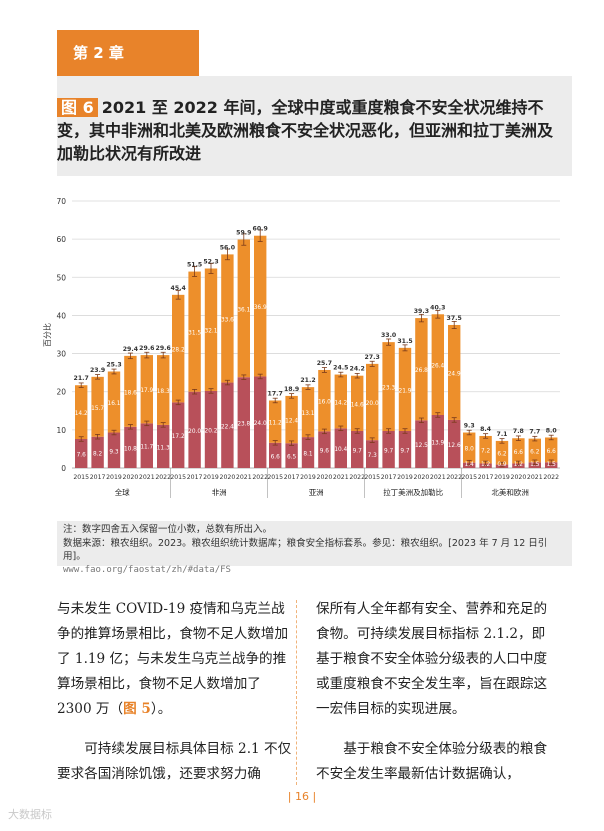 Image resolution: width=604 pixels, height=831 pixels. I want to click on severe-label: 20.0, so click(194, 432).